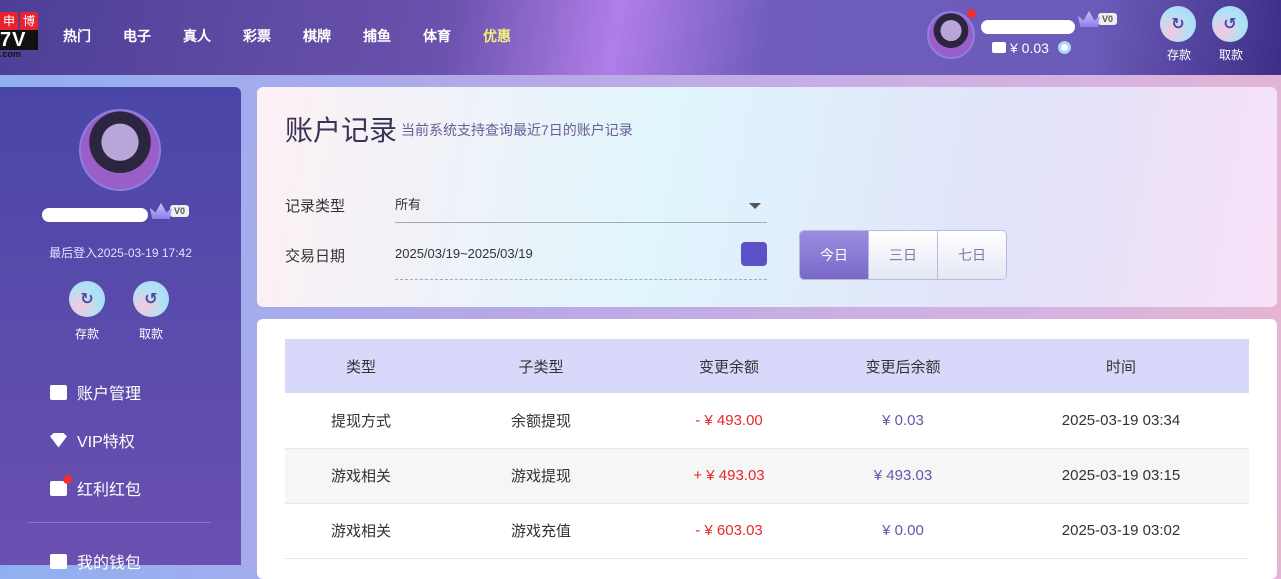  What do you see at coordinates (317, 36) in the screenshot?
I see `nav-cards: 棋牌` at bounding box center [317, 36].